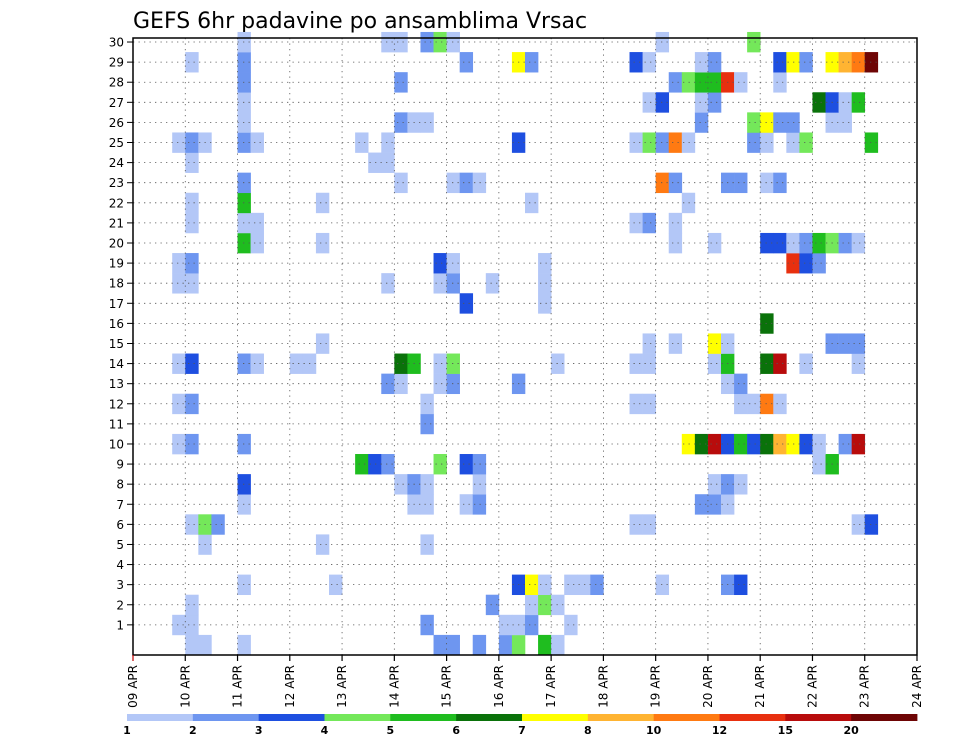 The width and height of the screenshot is (960, 742). Describe the element at coordinates (603, 686) in the screenshot. I see `x-tick-label: 18 APR` at that location.